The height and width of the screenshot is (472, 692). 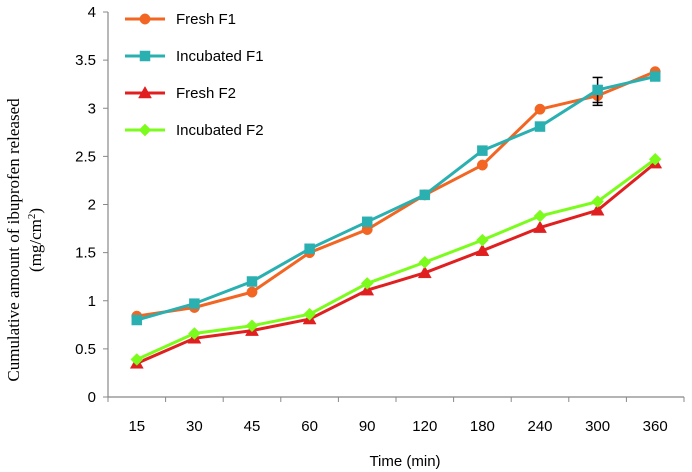 I want to click on legend-item: Fresh F1, so click(x=180, y=19).